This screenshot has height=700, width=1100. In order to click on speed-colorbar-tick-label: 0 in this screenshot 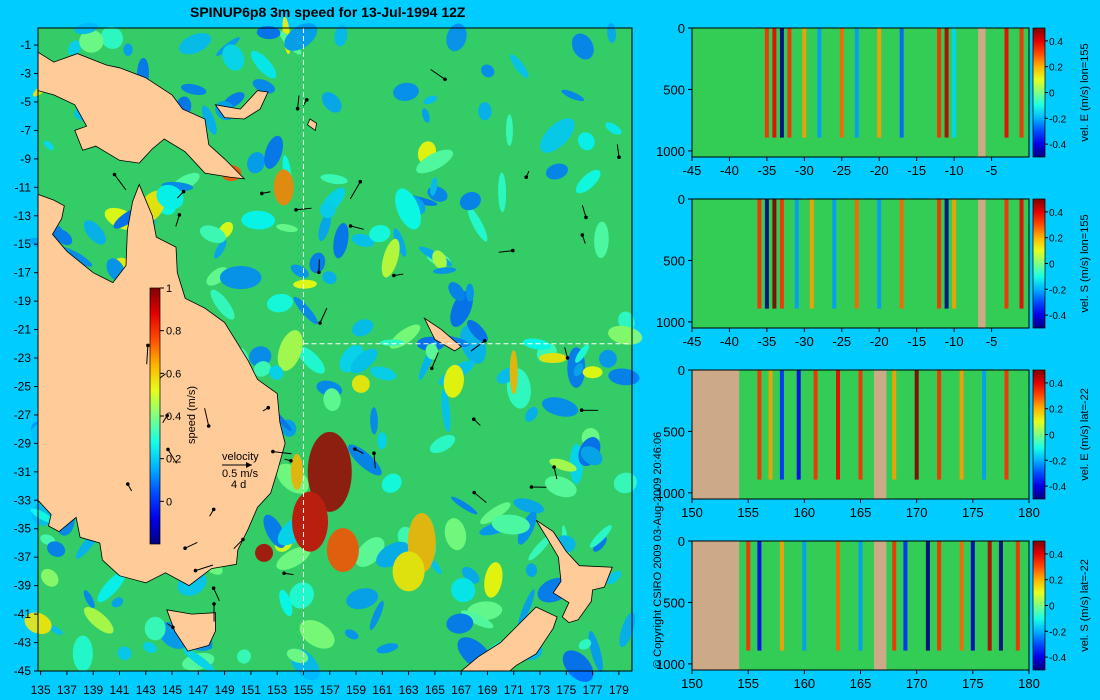, I will do `click(169, 502)`.